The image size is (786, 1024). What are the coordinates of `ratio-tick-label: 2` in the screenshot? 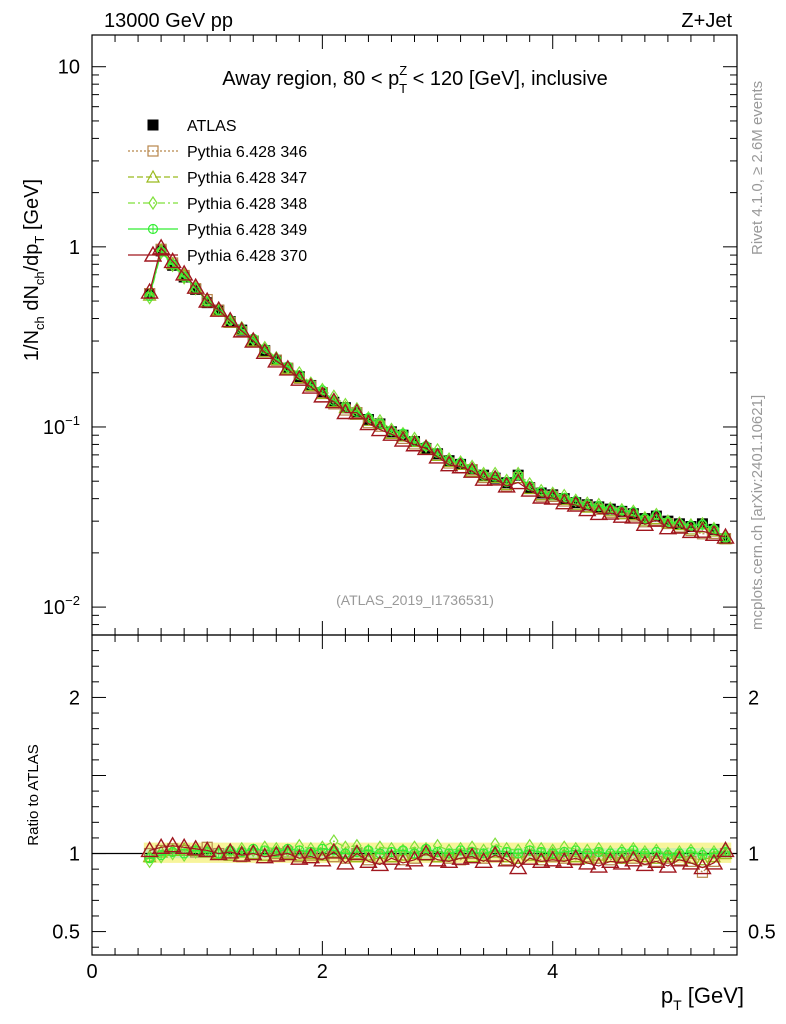 It's located at (74, 698).